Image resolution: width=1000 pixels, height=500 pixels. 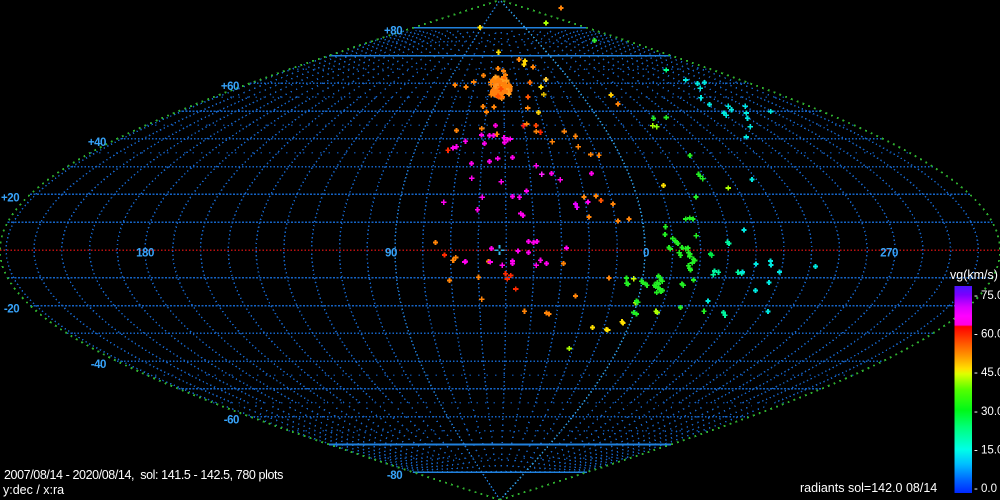 What do you see at coordinates (987, 296) in the screenshot?
I see `svg-text: - 75.0` at bounding box center [987, 296].